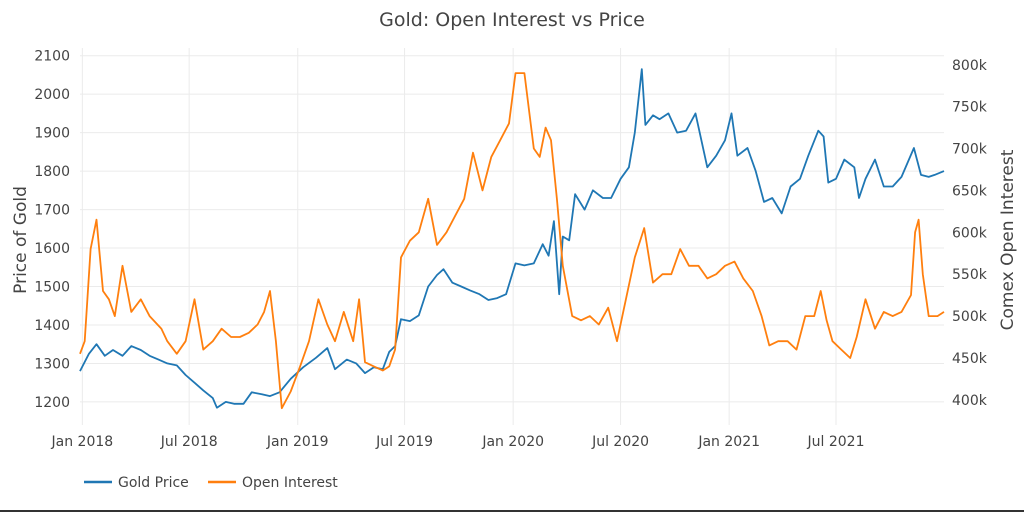 This screenshot has height=512, width=1024. I want to click on chart-title: Gold: Open Interest vs Price, so click(512, 20).